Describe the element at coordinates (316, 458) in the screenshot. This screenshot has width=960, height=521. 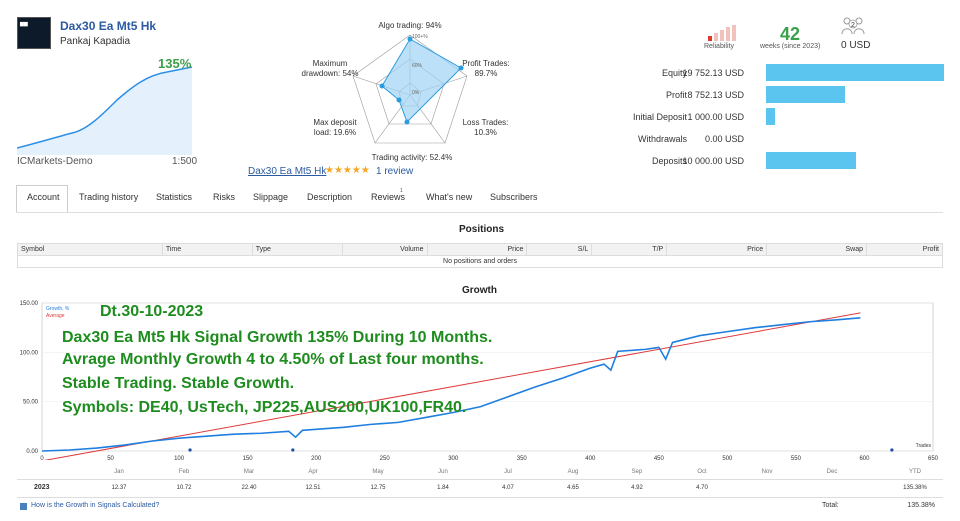
I see `x-tick-label: 200` at that location.